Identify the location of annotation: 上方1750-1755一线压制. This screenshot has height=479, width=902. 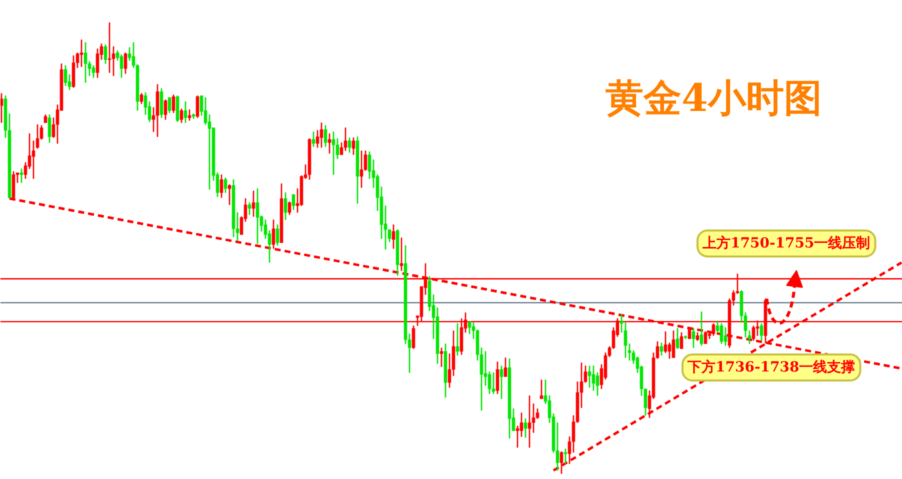
(786, 243).